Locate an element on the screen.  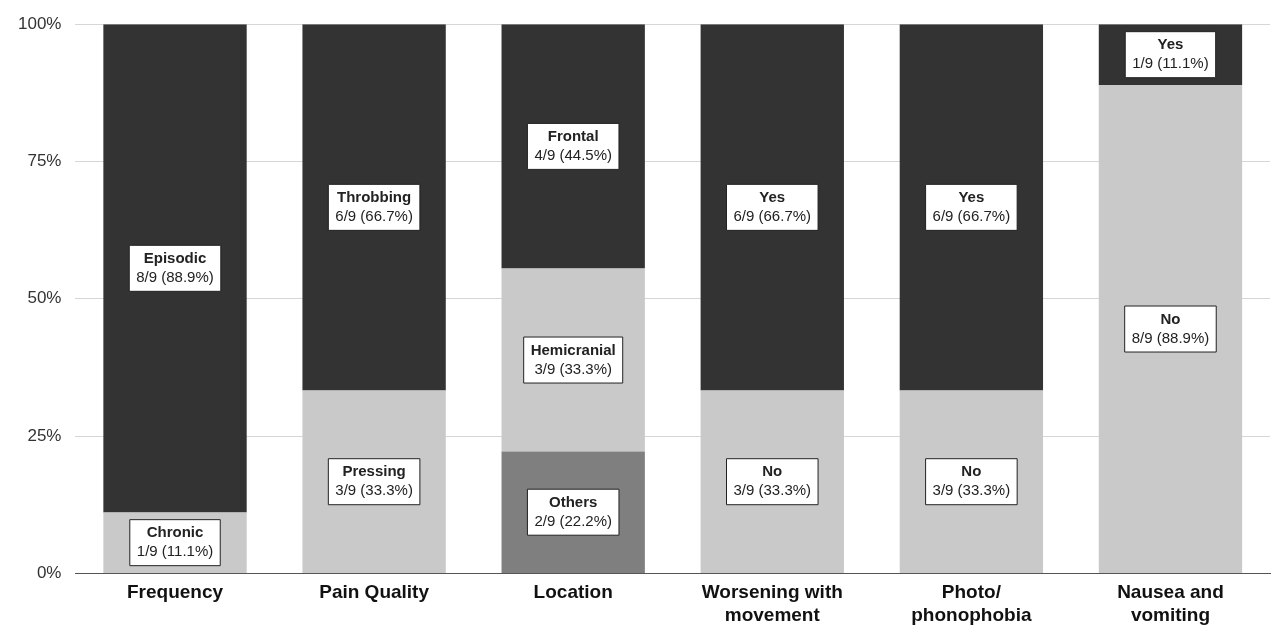
data-label: Pressing 3/9 (33.3%) is located at coordinates (374, 480).